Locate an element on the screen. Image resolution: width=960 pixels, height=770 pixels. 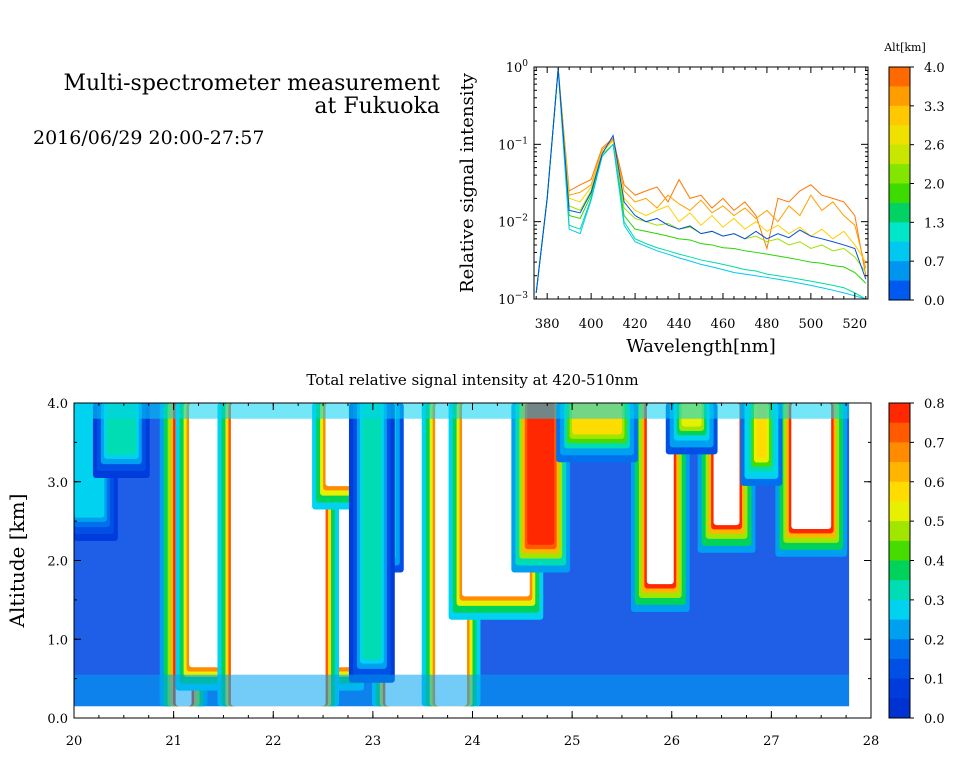
altitude-colorbar-tick-label: 3.3 is located at coordinates (934, 107).